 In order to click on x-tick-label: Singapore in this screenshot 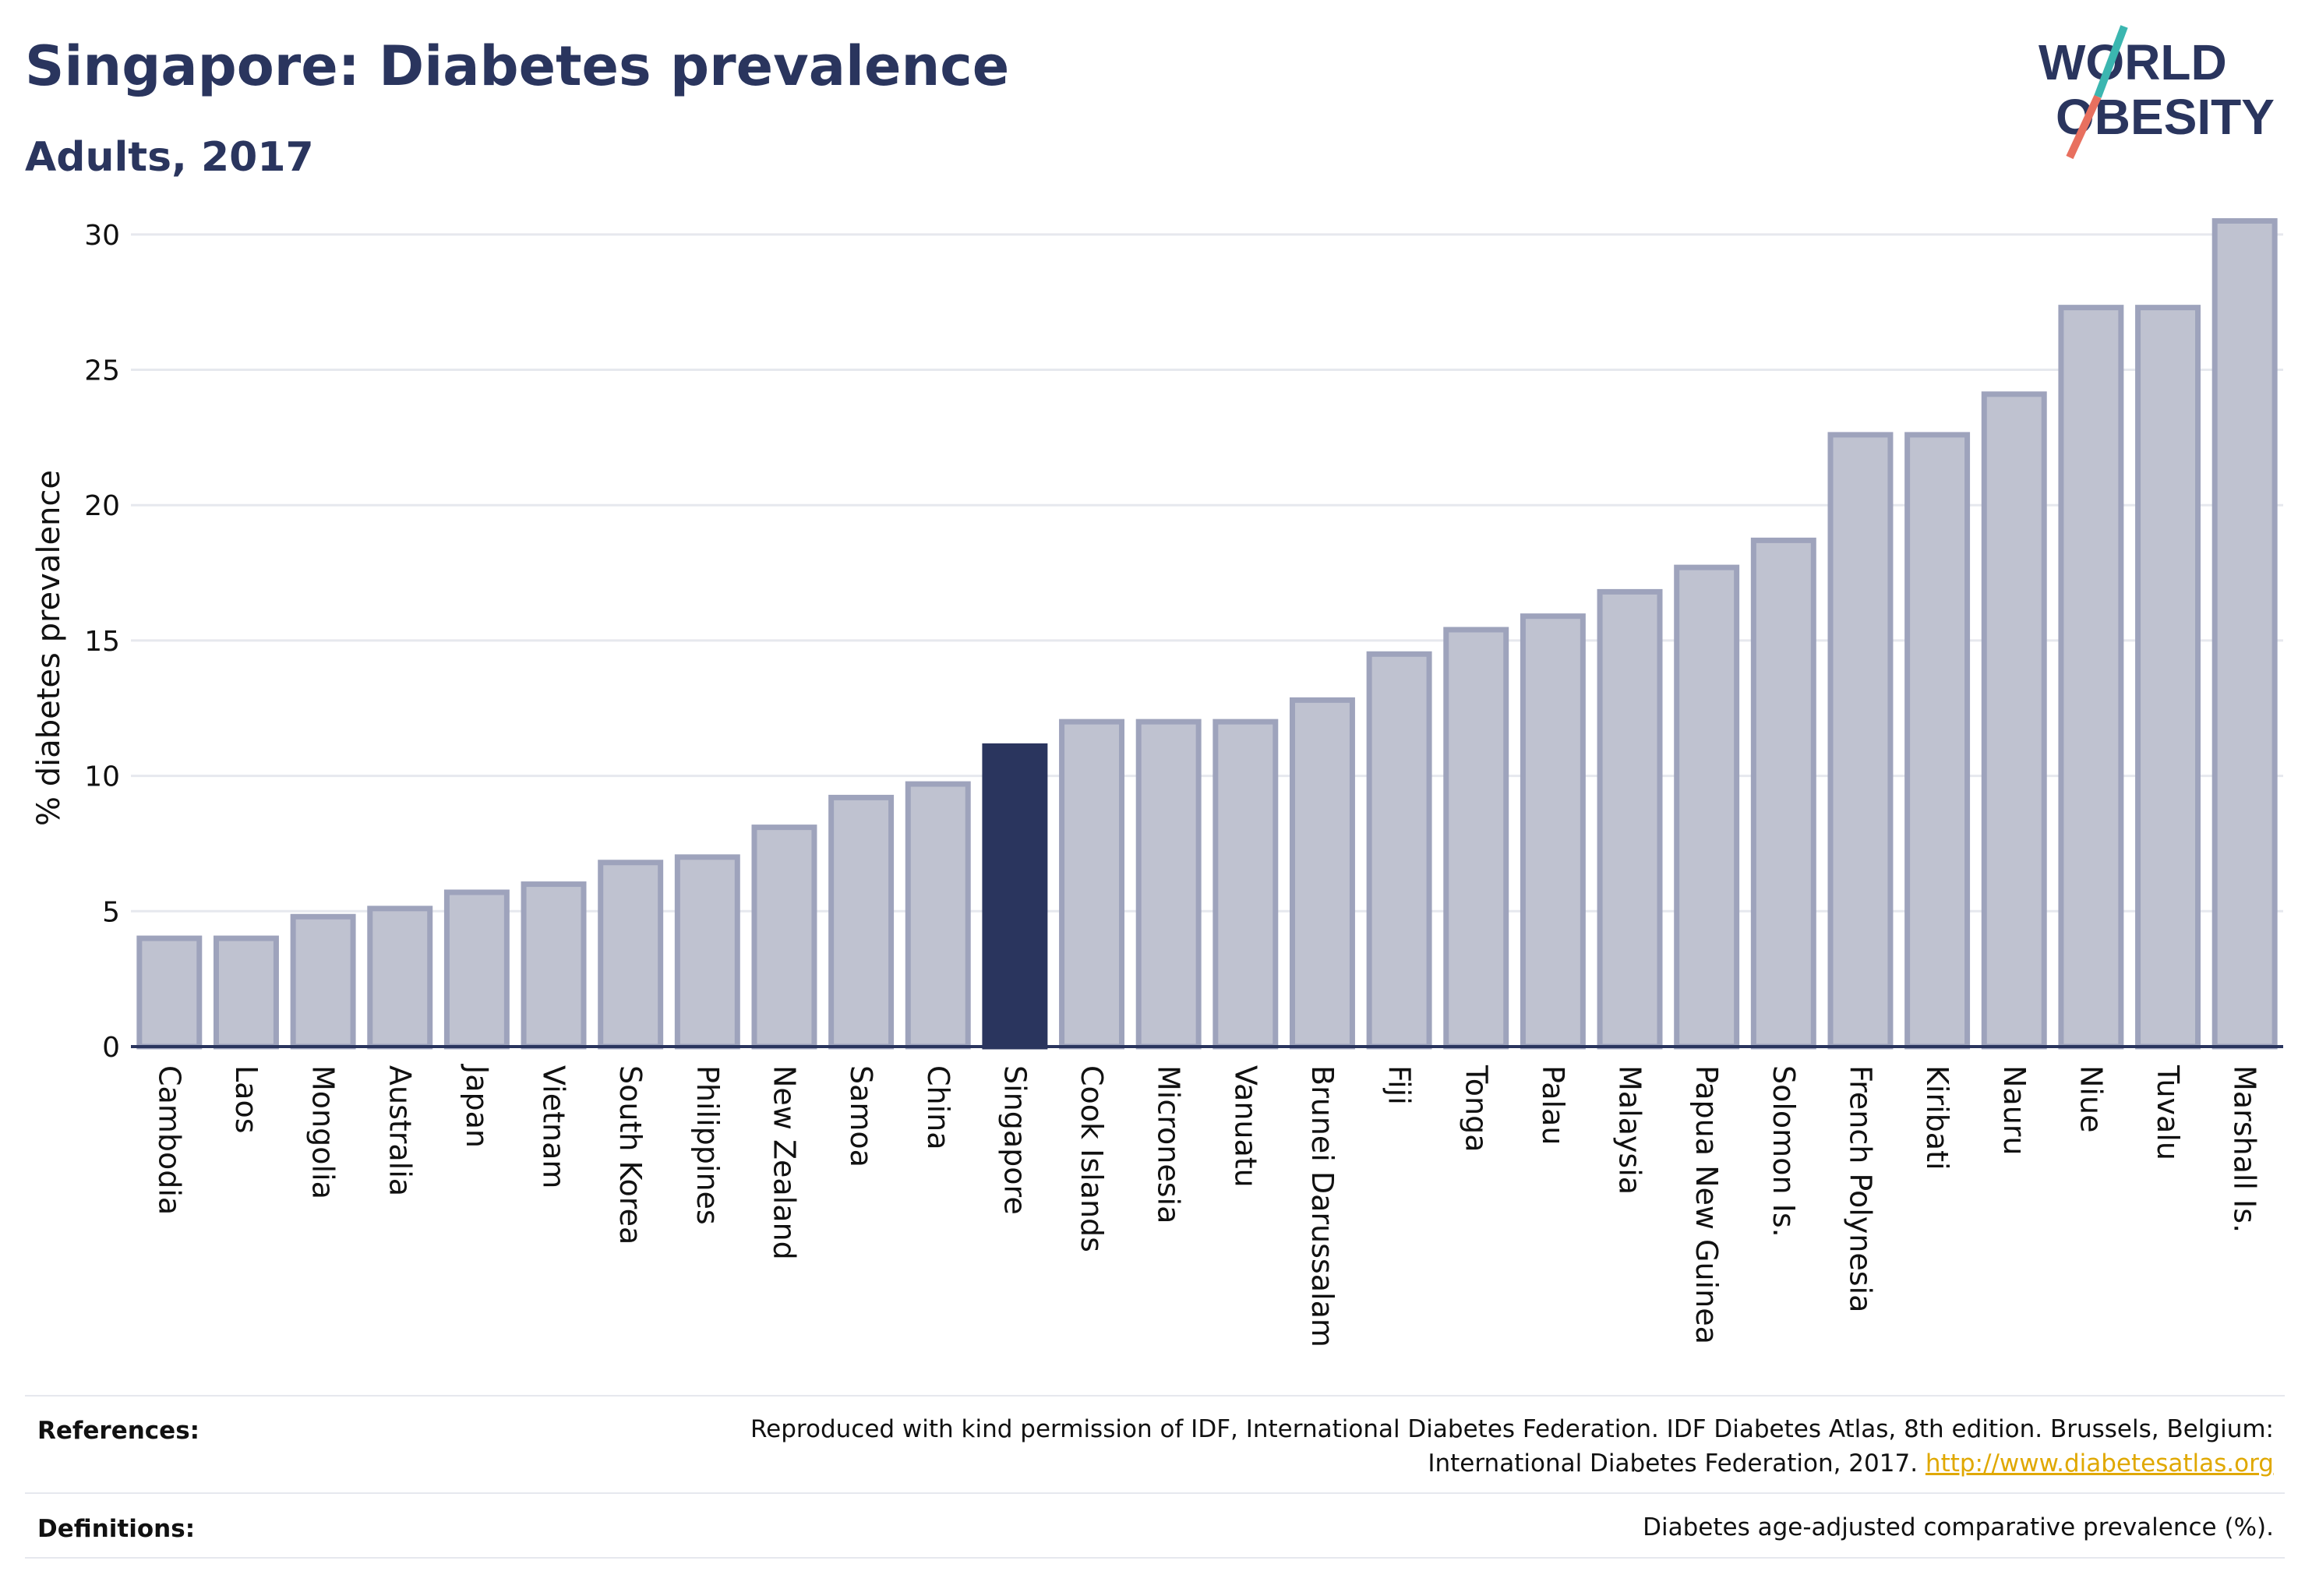, I will do `click(1015, 1140)`.